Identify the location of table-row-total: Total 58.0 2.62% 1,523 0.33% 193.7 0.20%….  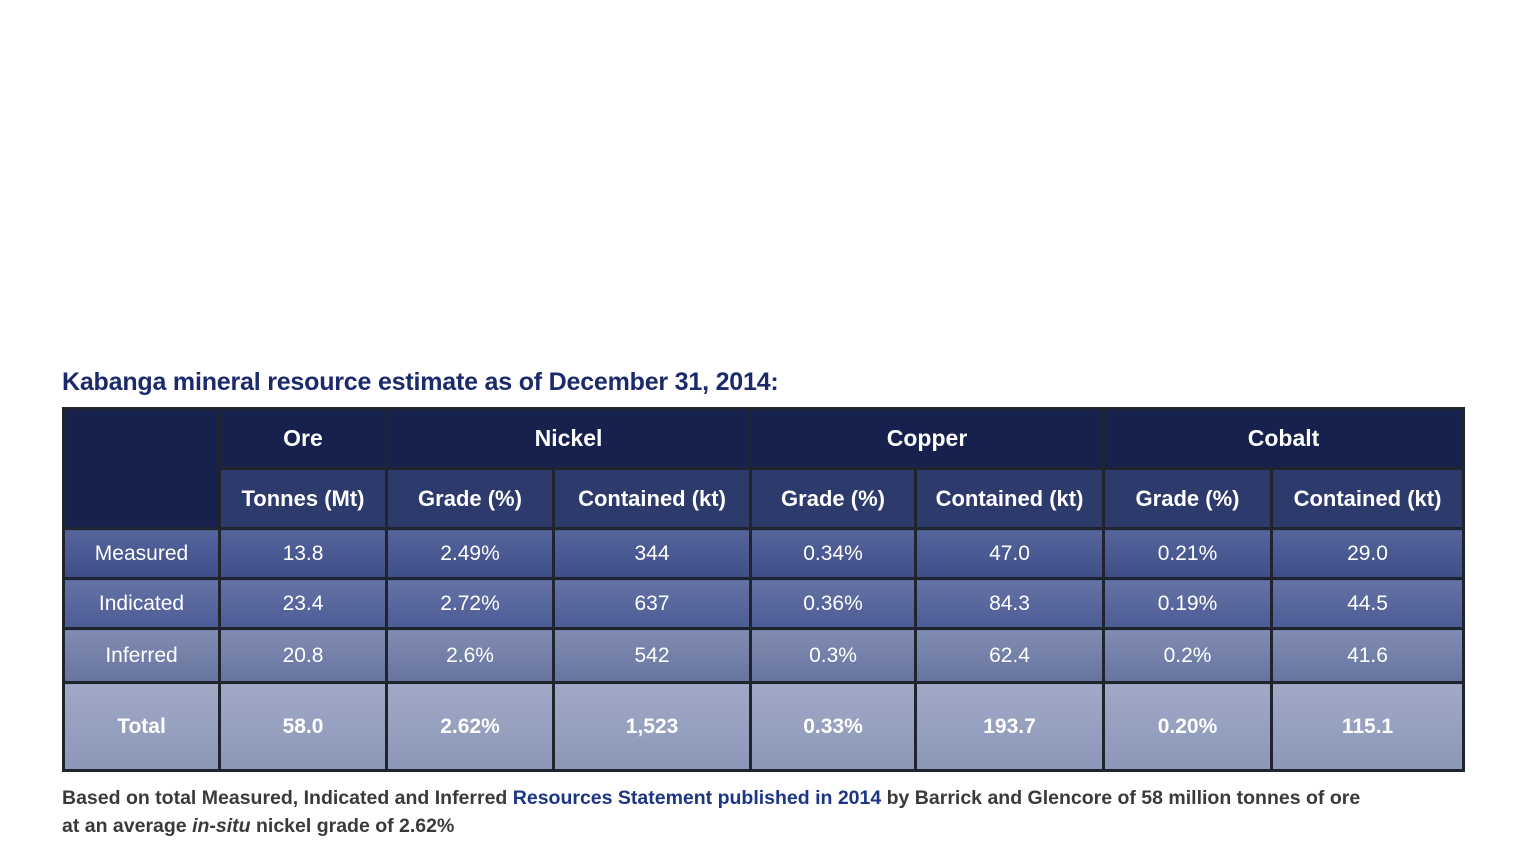
(764, 726).